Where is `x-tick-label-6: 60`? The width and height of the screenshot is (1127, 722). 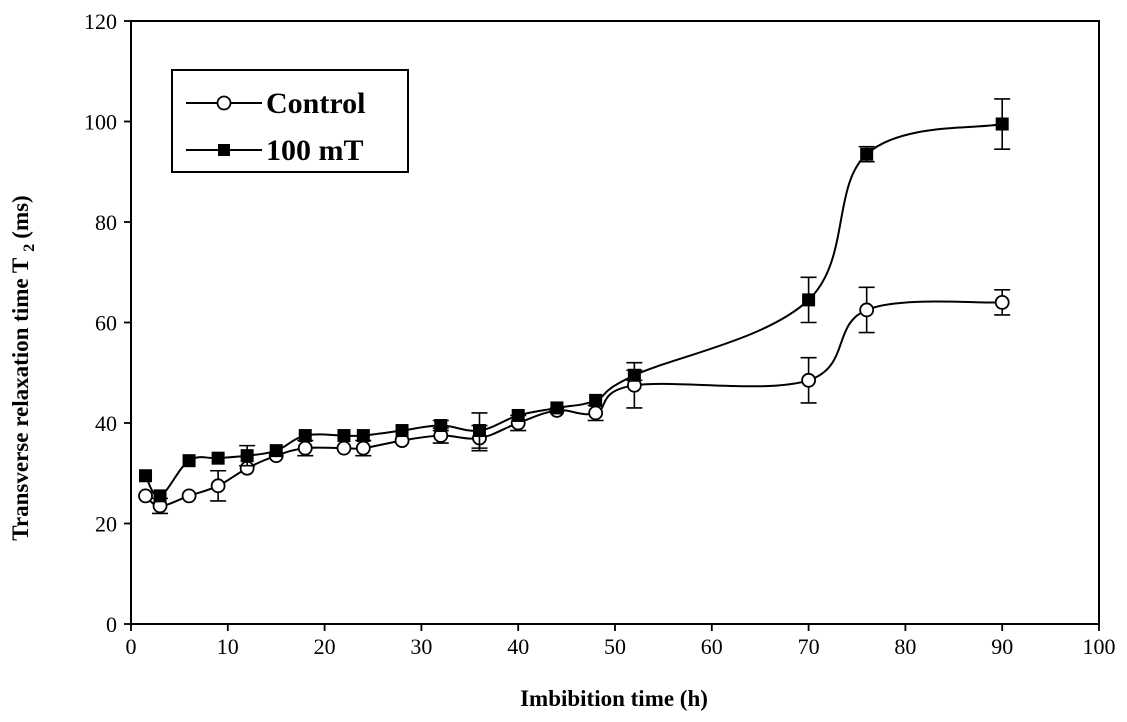
x-tick-label-6: 60 is located at coordinates (712, 646).